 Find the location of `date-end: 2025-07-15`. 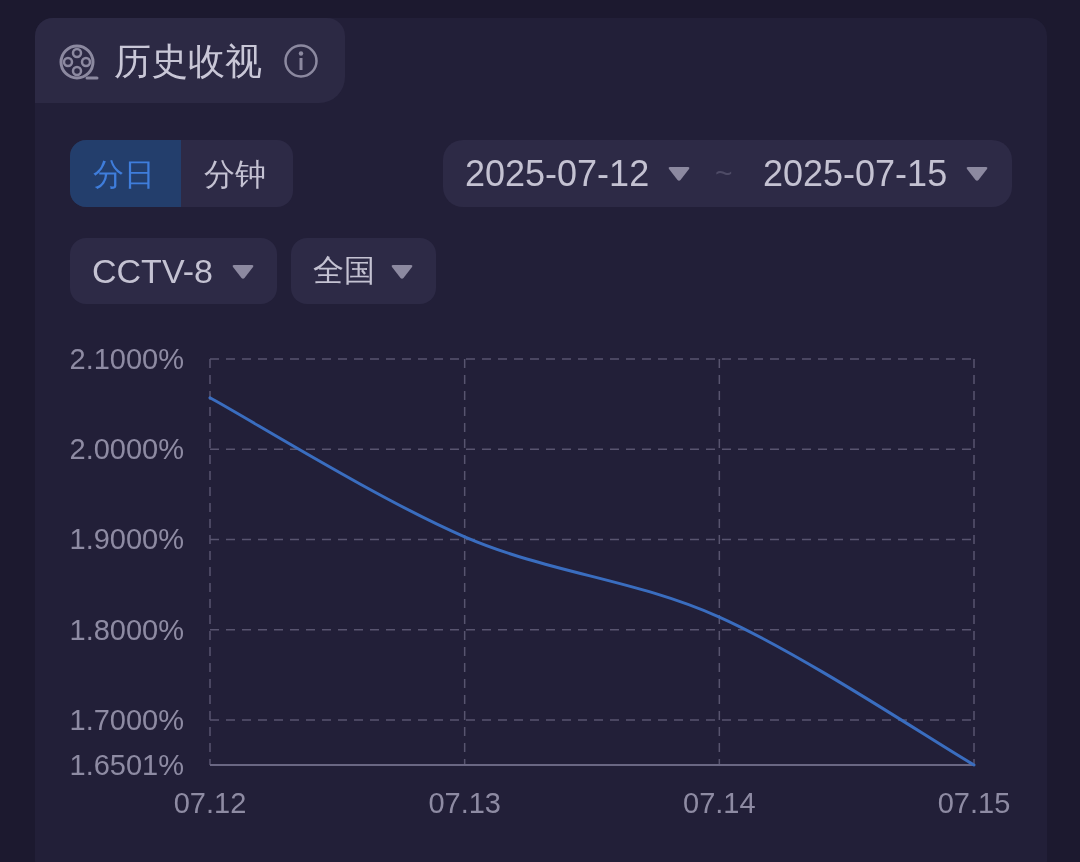

date-end: 2025-07-15 is located at coordinates (855, 174).